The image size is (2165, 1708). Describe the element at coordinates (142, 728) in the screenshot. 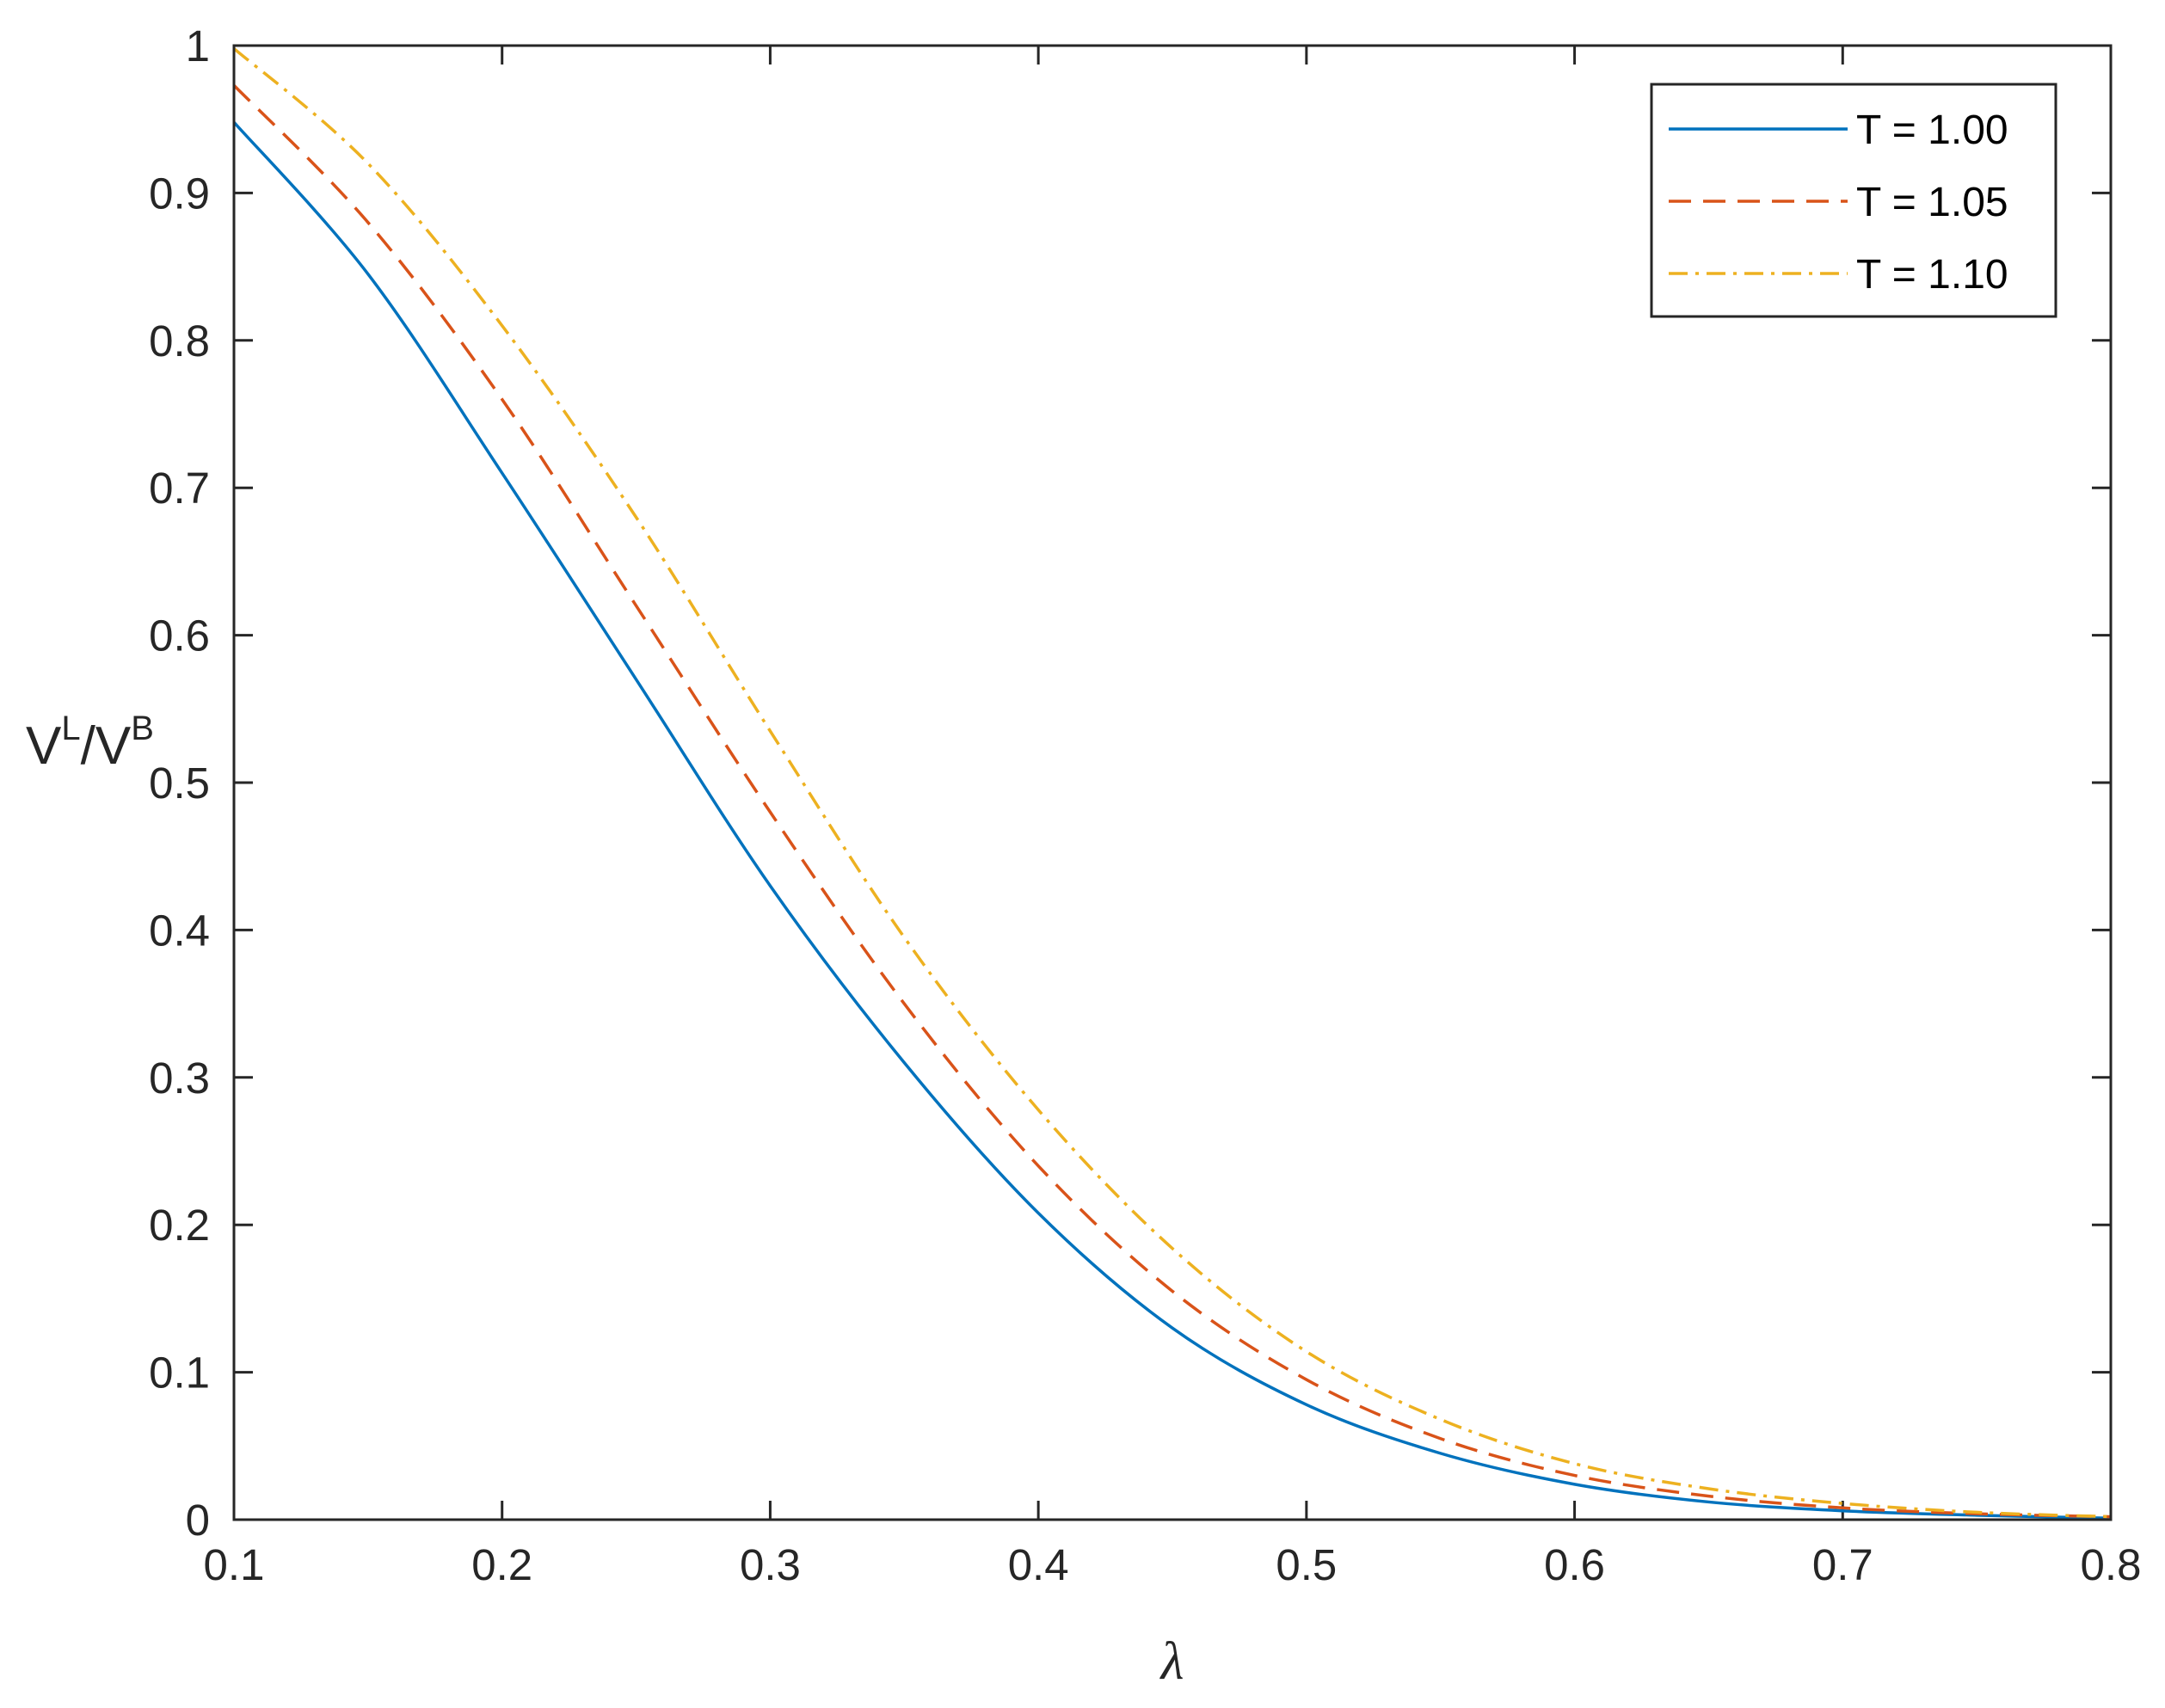

I see `y-axis-label-sup-b: B` at that location.